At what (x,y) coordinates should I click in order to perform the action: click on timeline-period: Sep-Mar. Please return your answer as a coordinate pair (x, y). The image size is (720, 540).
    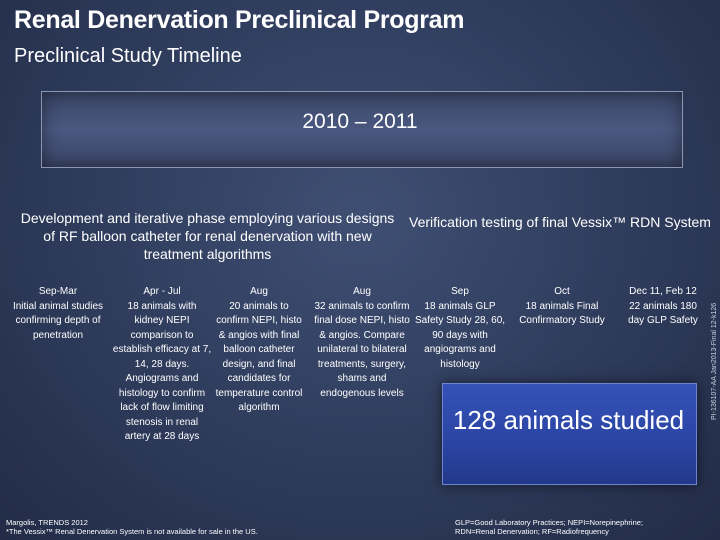
    Looking at the image, I should click on (58, 291).